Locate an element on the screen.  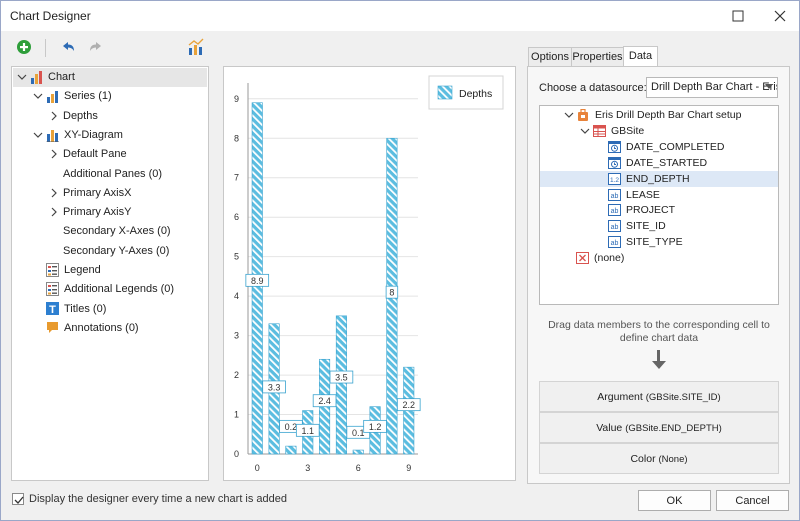
data-label-7: 1.2 is located at coordinates (375, 427).